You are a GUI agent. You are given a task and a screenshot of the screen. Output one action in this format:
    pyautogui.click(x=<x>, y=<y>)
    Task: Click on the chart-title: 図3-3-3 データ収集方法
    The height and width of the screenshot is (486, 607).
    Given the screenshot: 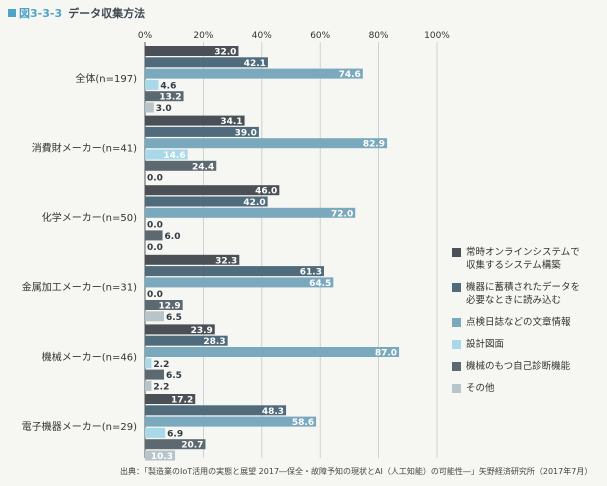 What is the action you would take?
    pyautogui.click(x=76, y=13)
    